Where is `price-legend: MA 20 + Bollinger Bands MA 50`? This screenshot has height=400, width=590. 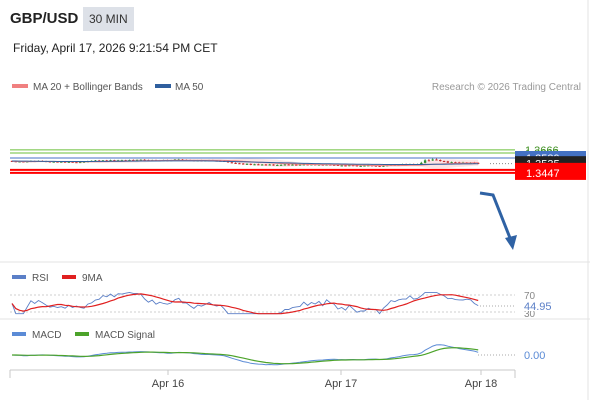
price-legend: MA 20 + Bollinger Bands MA 50 is located at coordinates (108, 87).